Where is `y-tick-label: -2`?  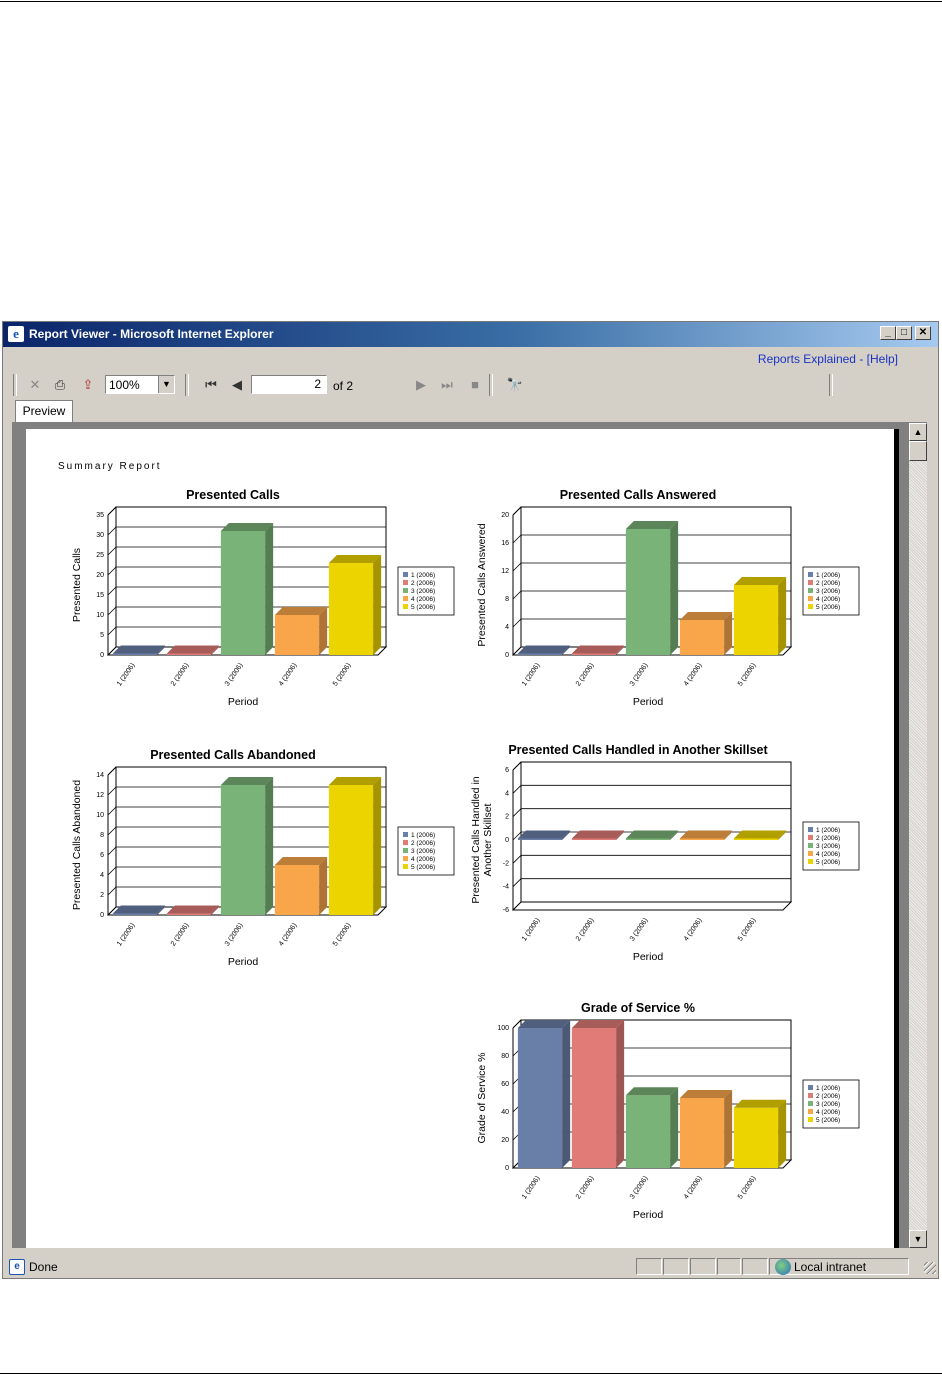 y-tick-label: -2 is located at coordinates (506, 863).